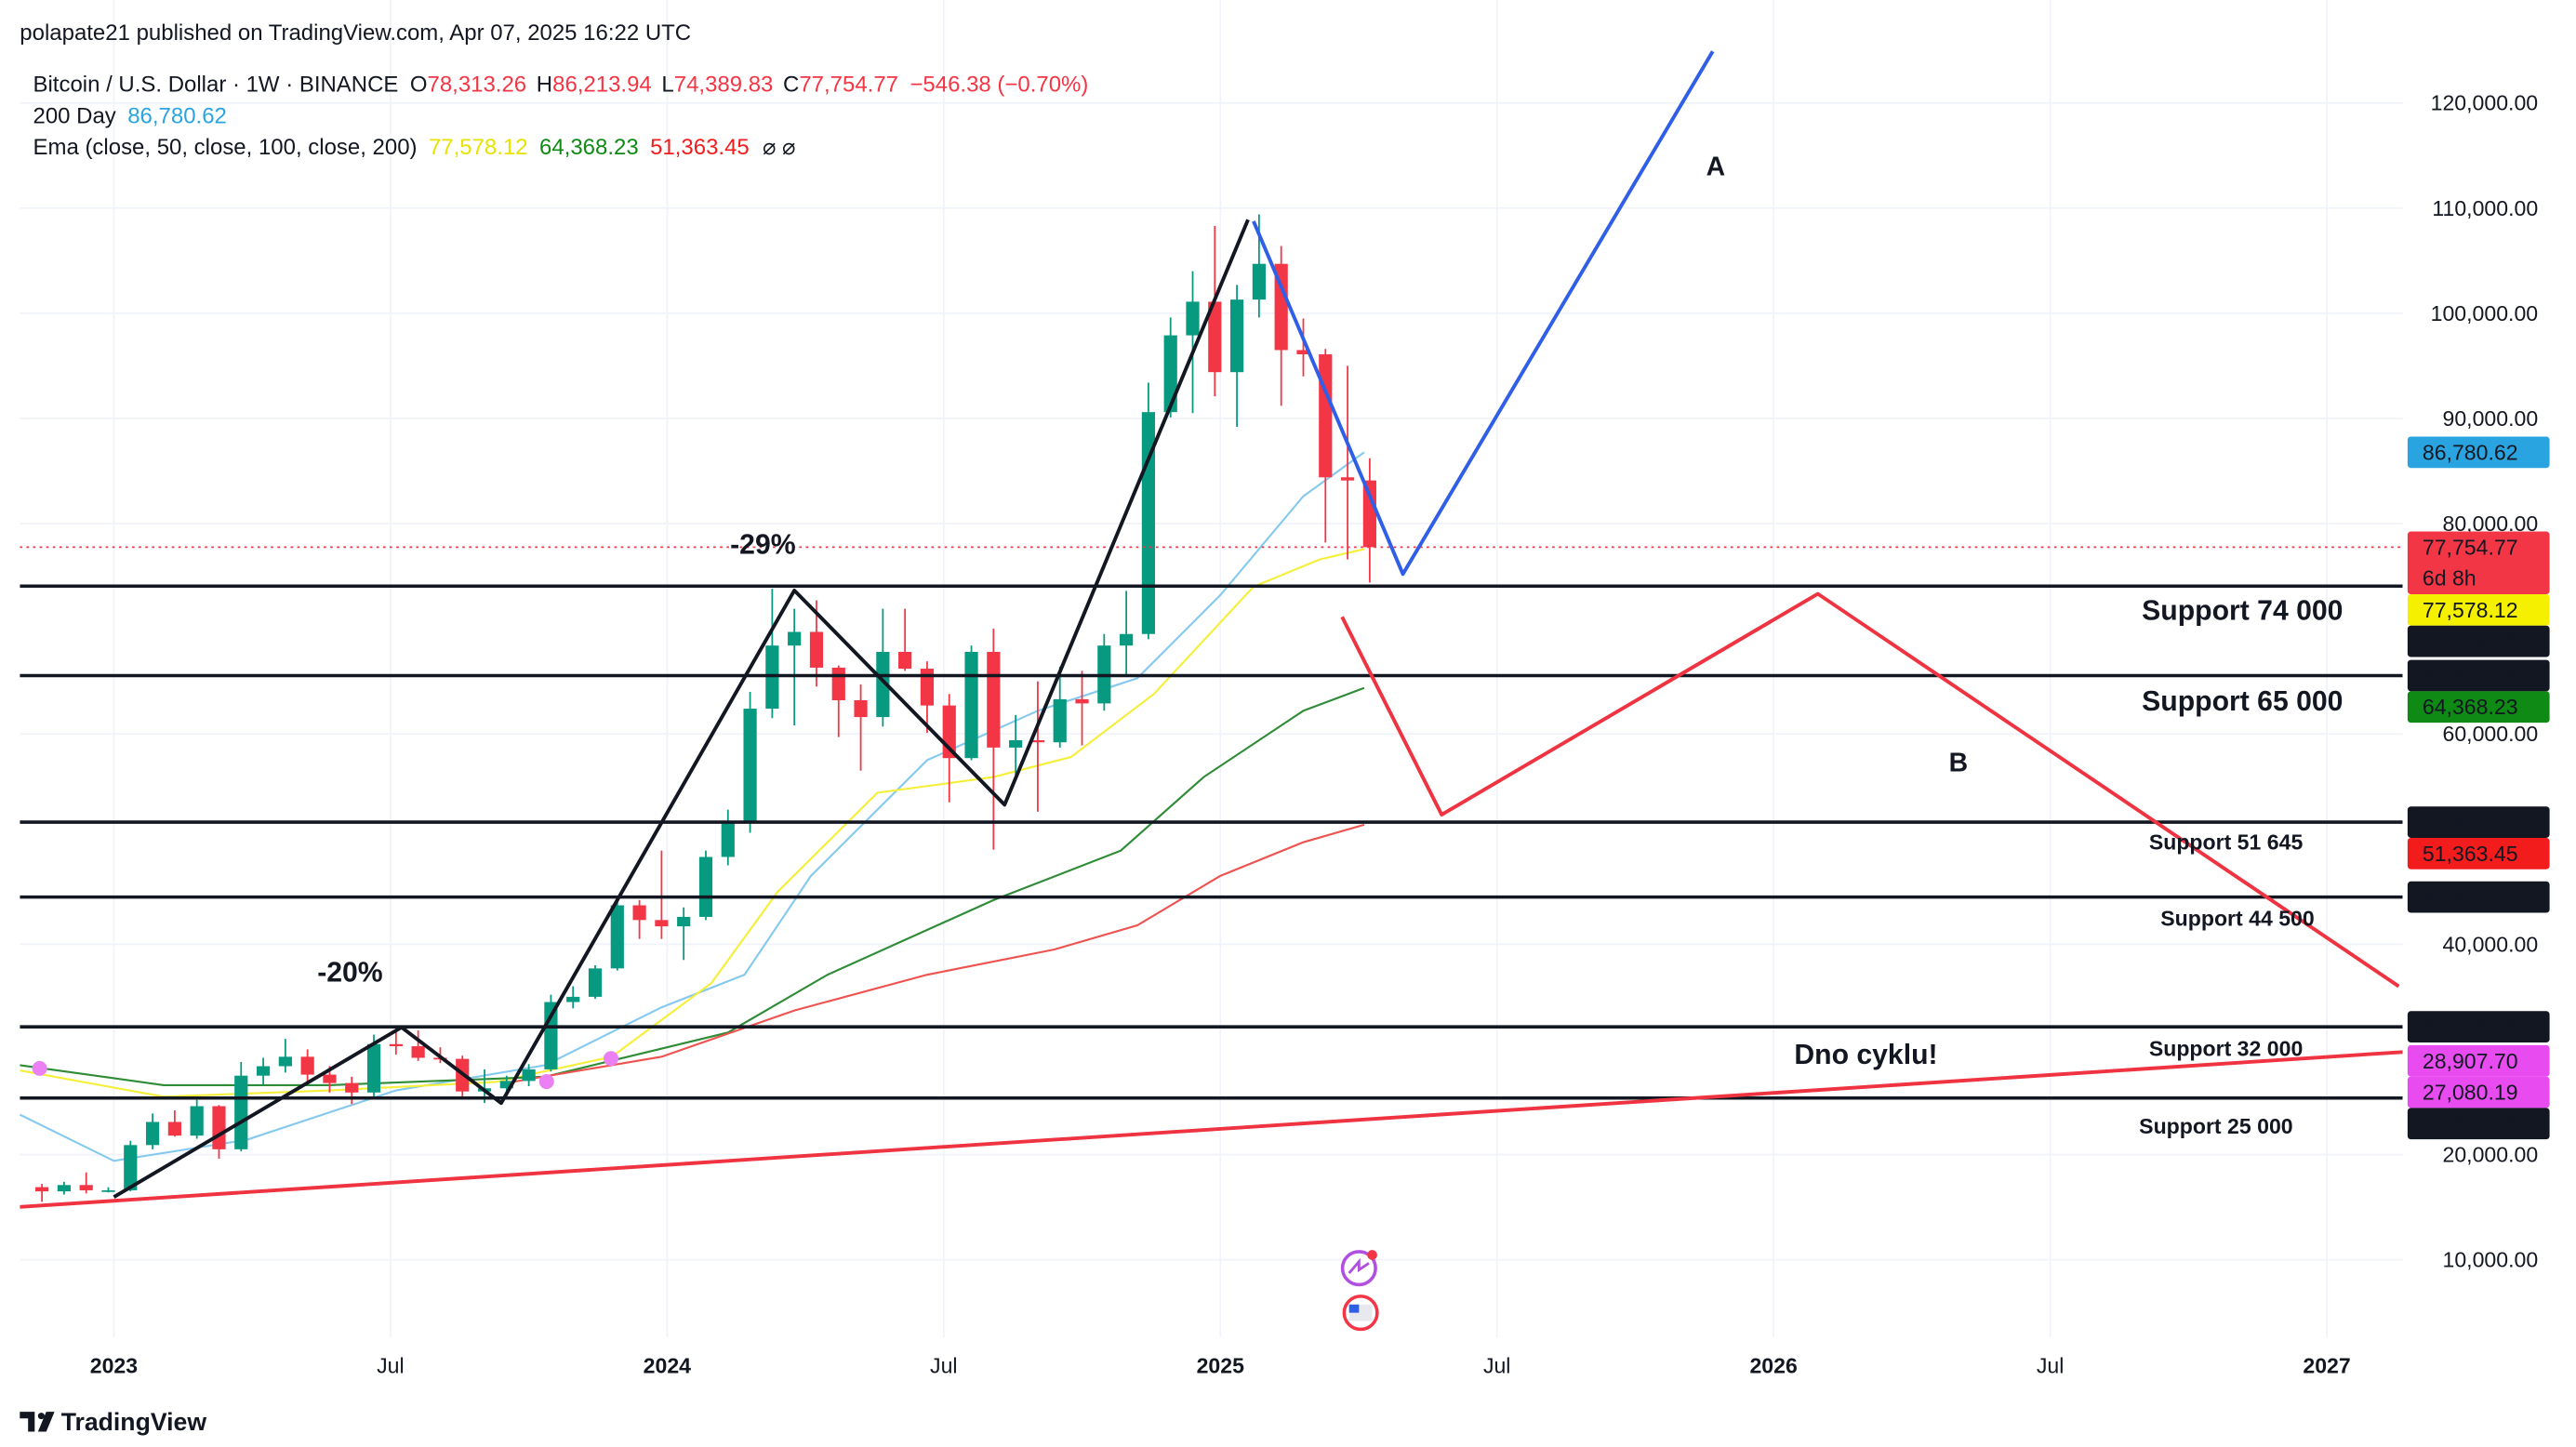 This screenshot has height=1447, width=2576. Describe the element at coordinates (2470, 642) in the screenshot. I see `price-tag-label: 74,051.88` at that location.